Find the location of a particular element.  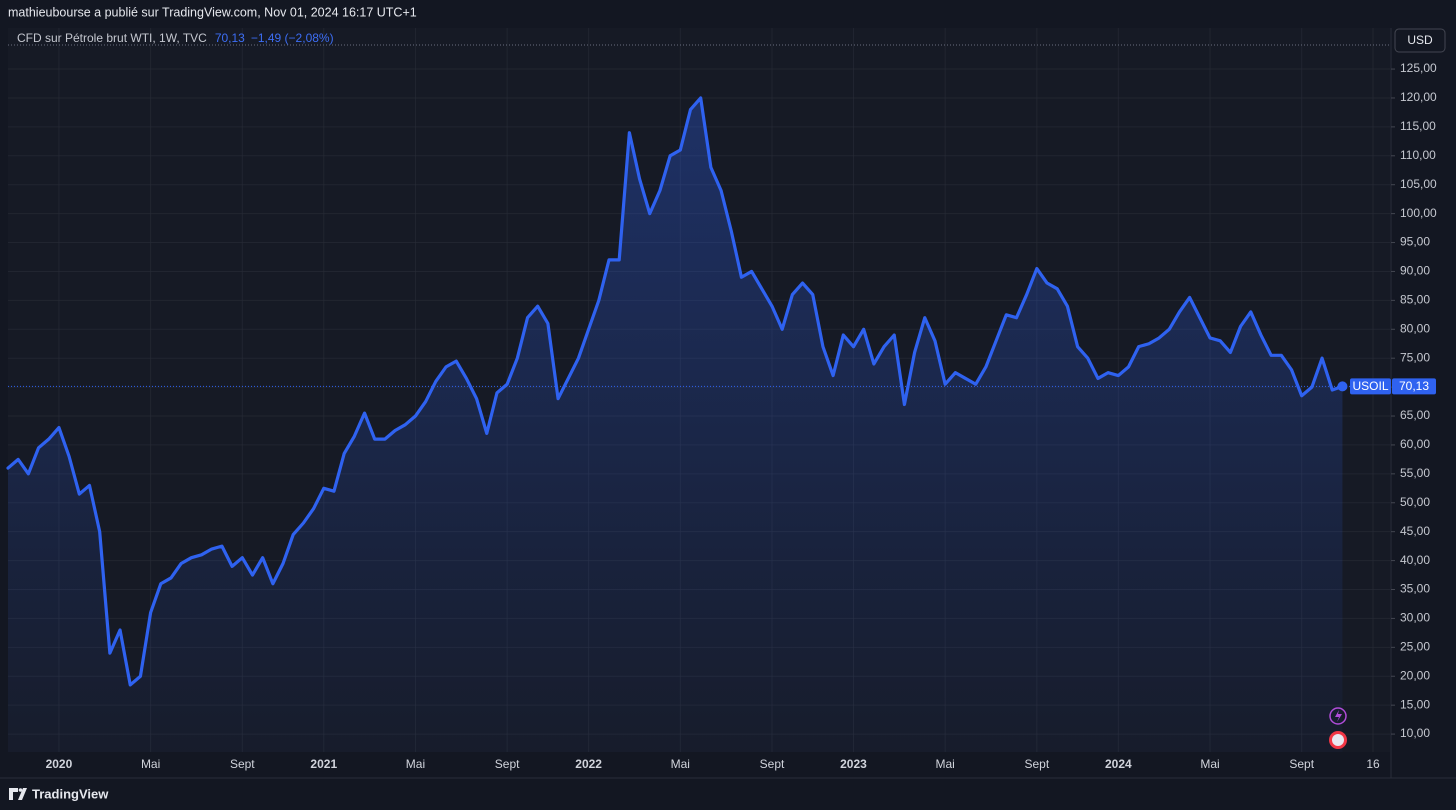

y-tick-label: 40,00 is located at coordinates (1415, 560).